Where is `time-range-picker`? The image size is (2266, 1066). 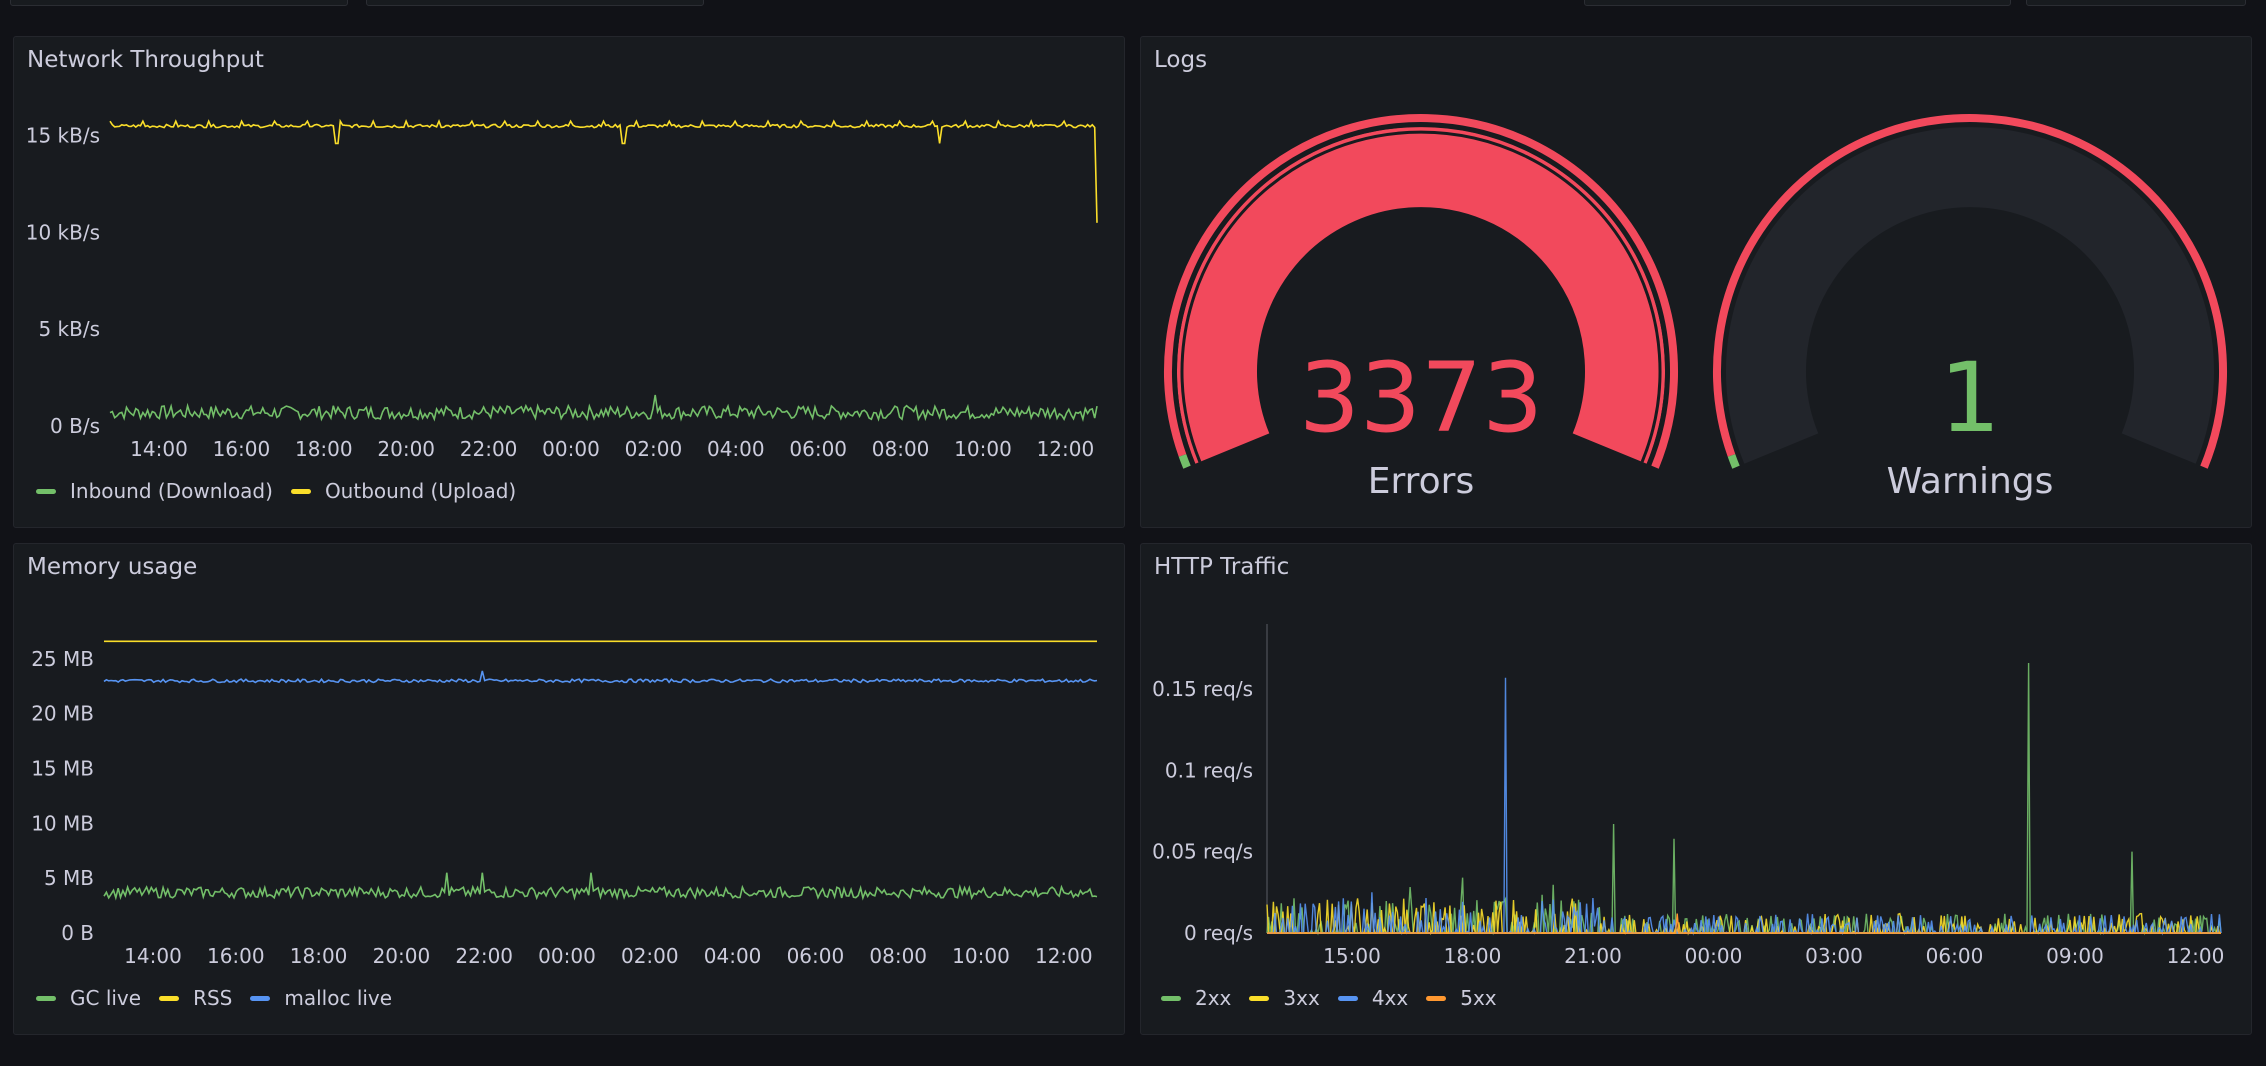
time-range-picker is located at coordinates (179, 3).